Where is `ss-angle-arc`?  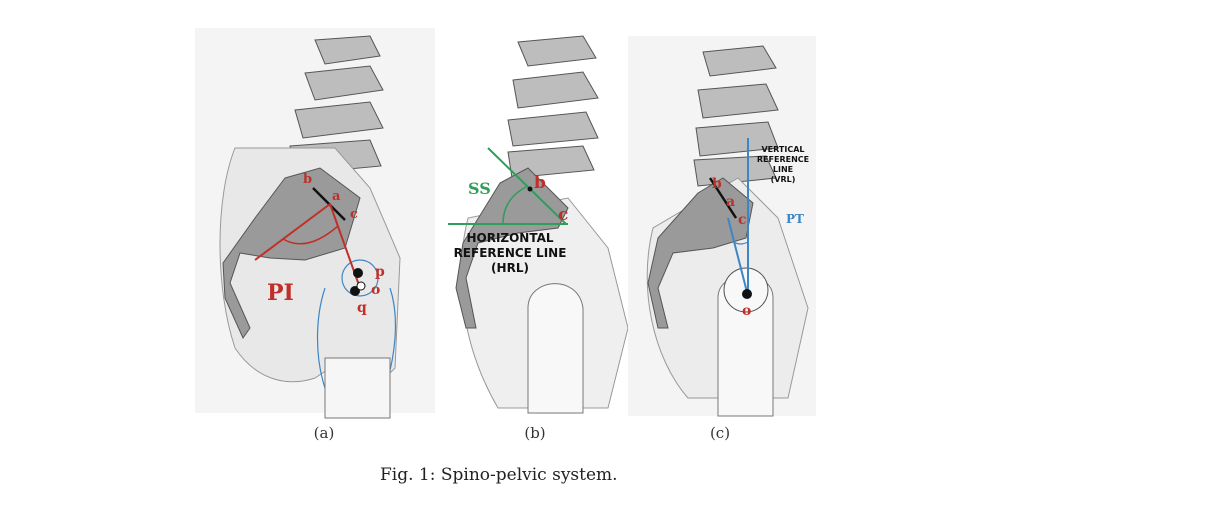 ss-angle-arc is located at coordinates (515, 205).